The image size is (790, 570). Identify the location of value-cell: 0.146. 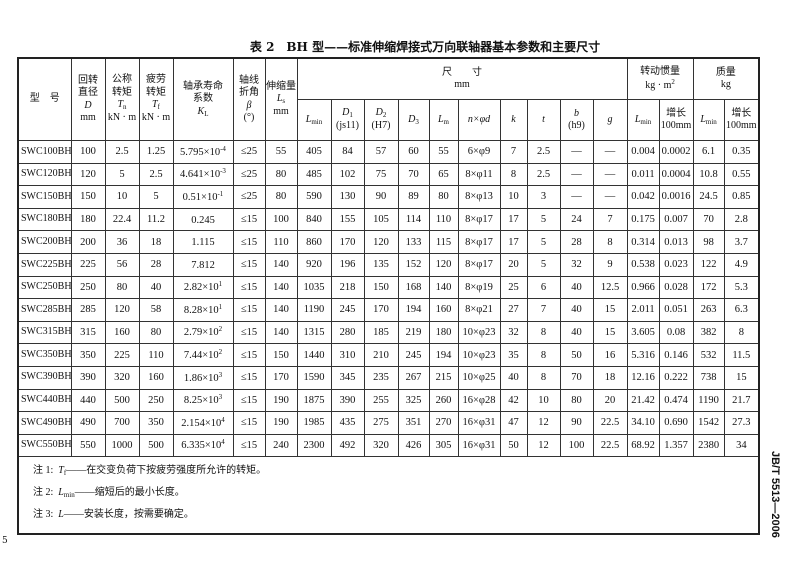
(676, 355).